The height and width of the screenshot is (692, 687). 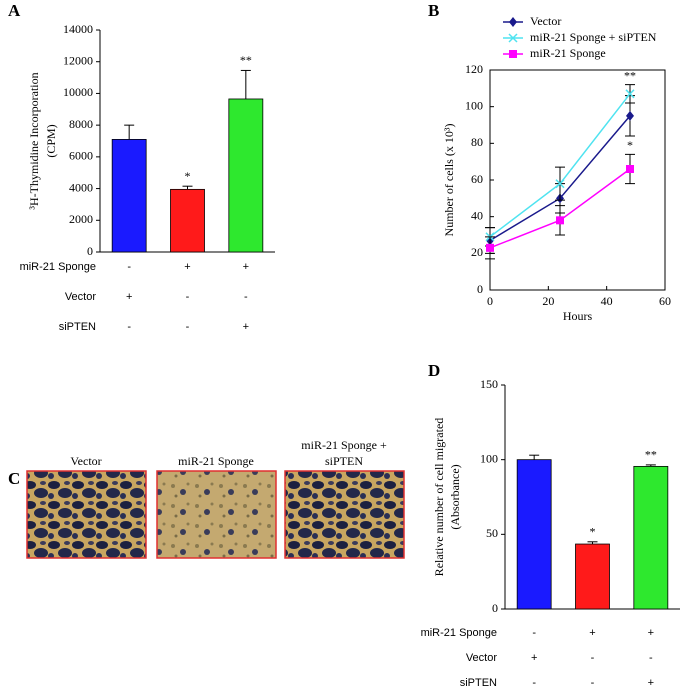 What do you see at coordinates (81, 219) in the screenshot?
I see `y-tick-label: 2000` at bounding box center [81, 219].